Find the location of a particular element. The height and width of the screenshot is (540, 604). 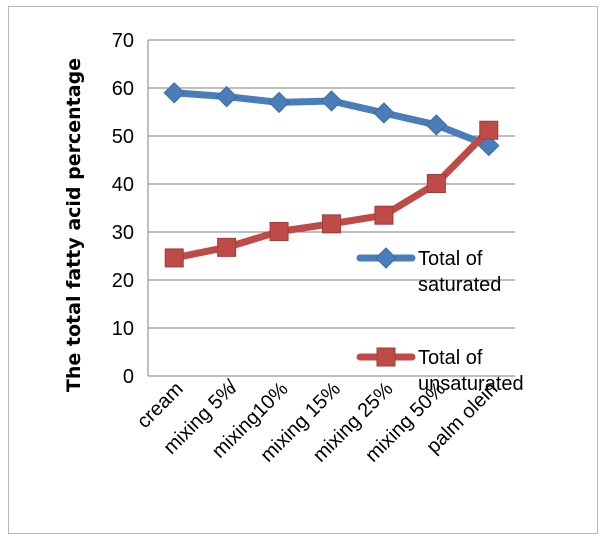

y-tick-label: 70 is located at coordinates (123, 41).